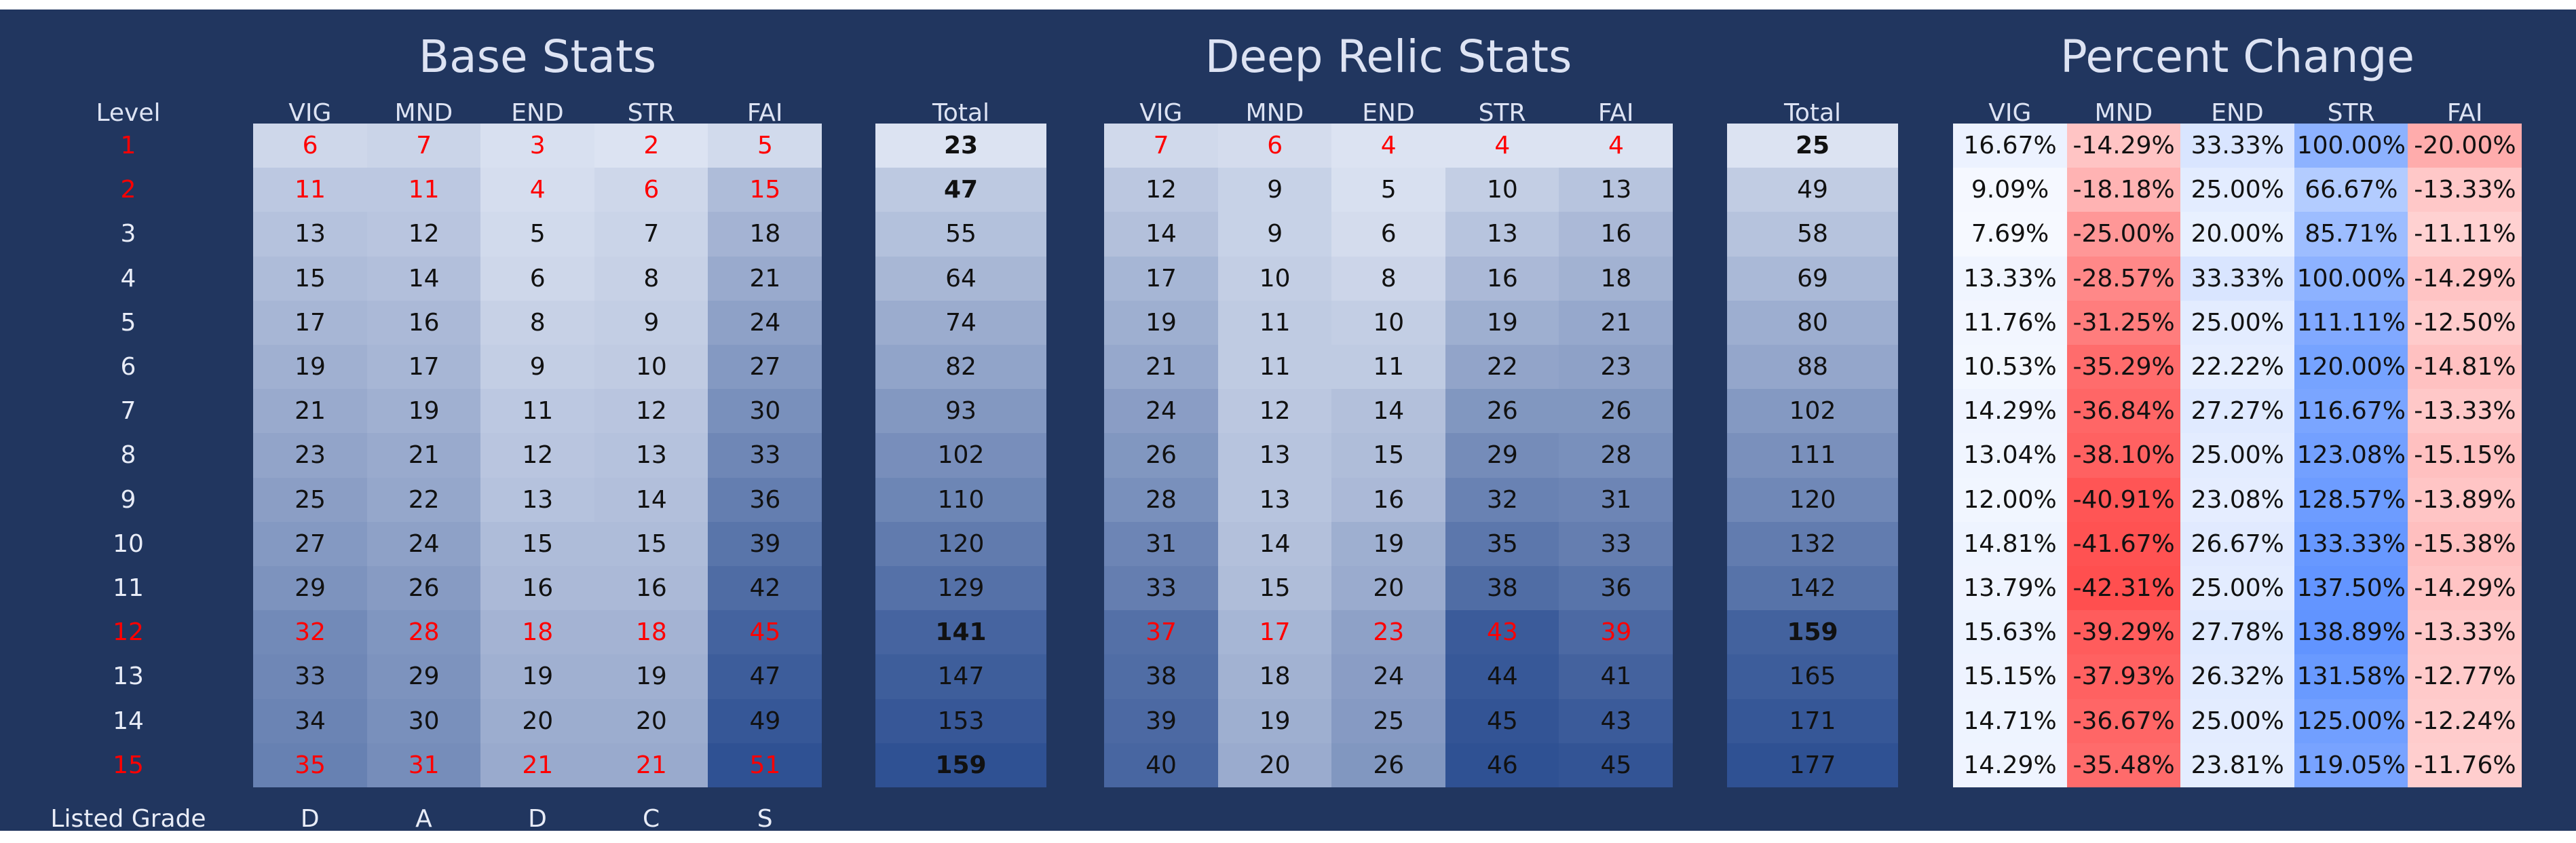 Image resolution: width=2576 pixels, height=843 pixels. Describe the element at coordinates (765, 146) in the screenshot. I see `base-cell: 5` at that location.